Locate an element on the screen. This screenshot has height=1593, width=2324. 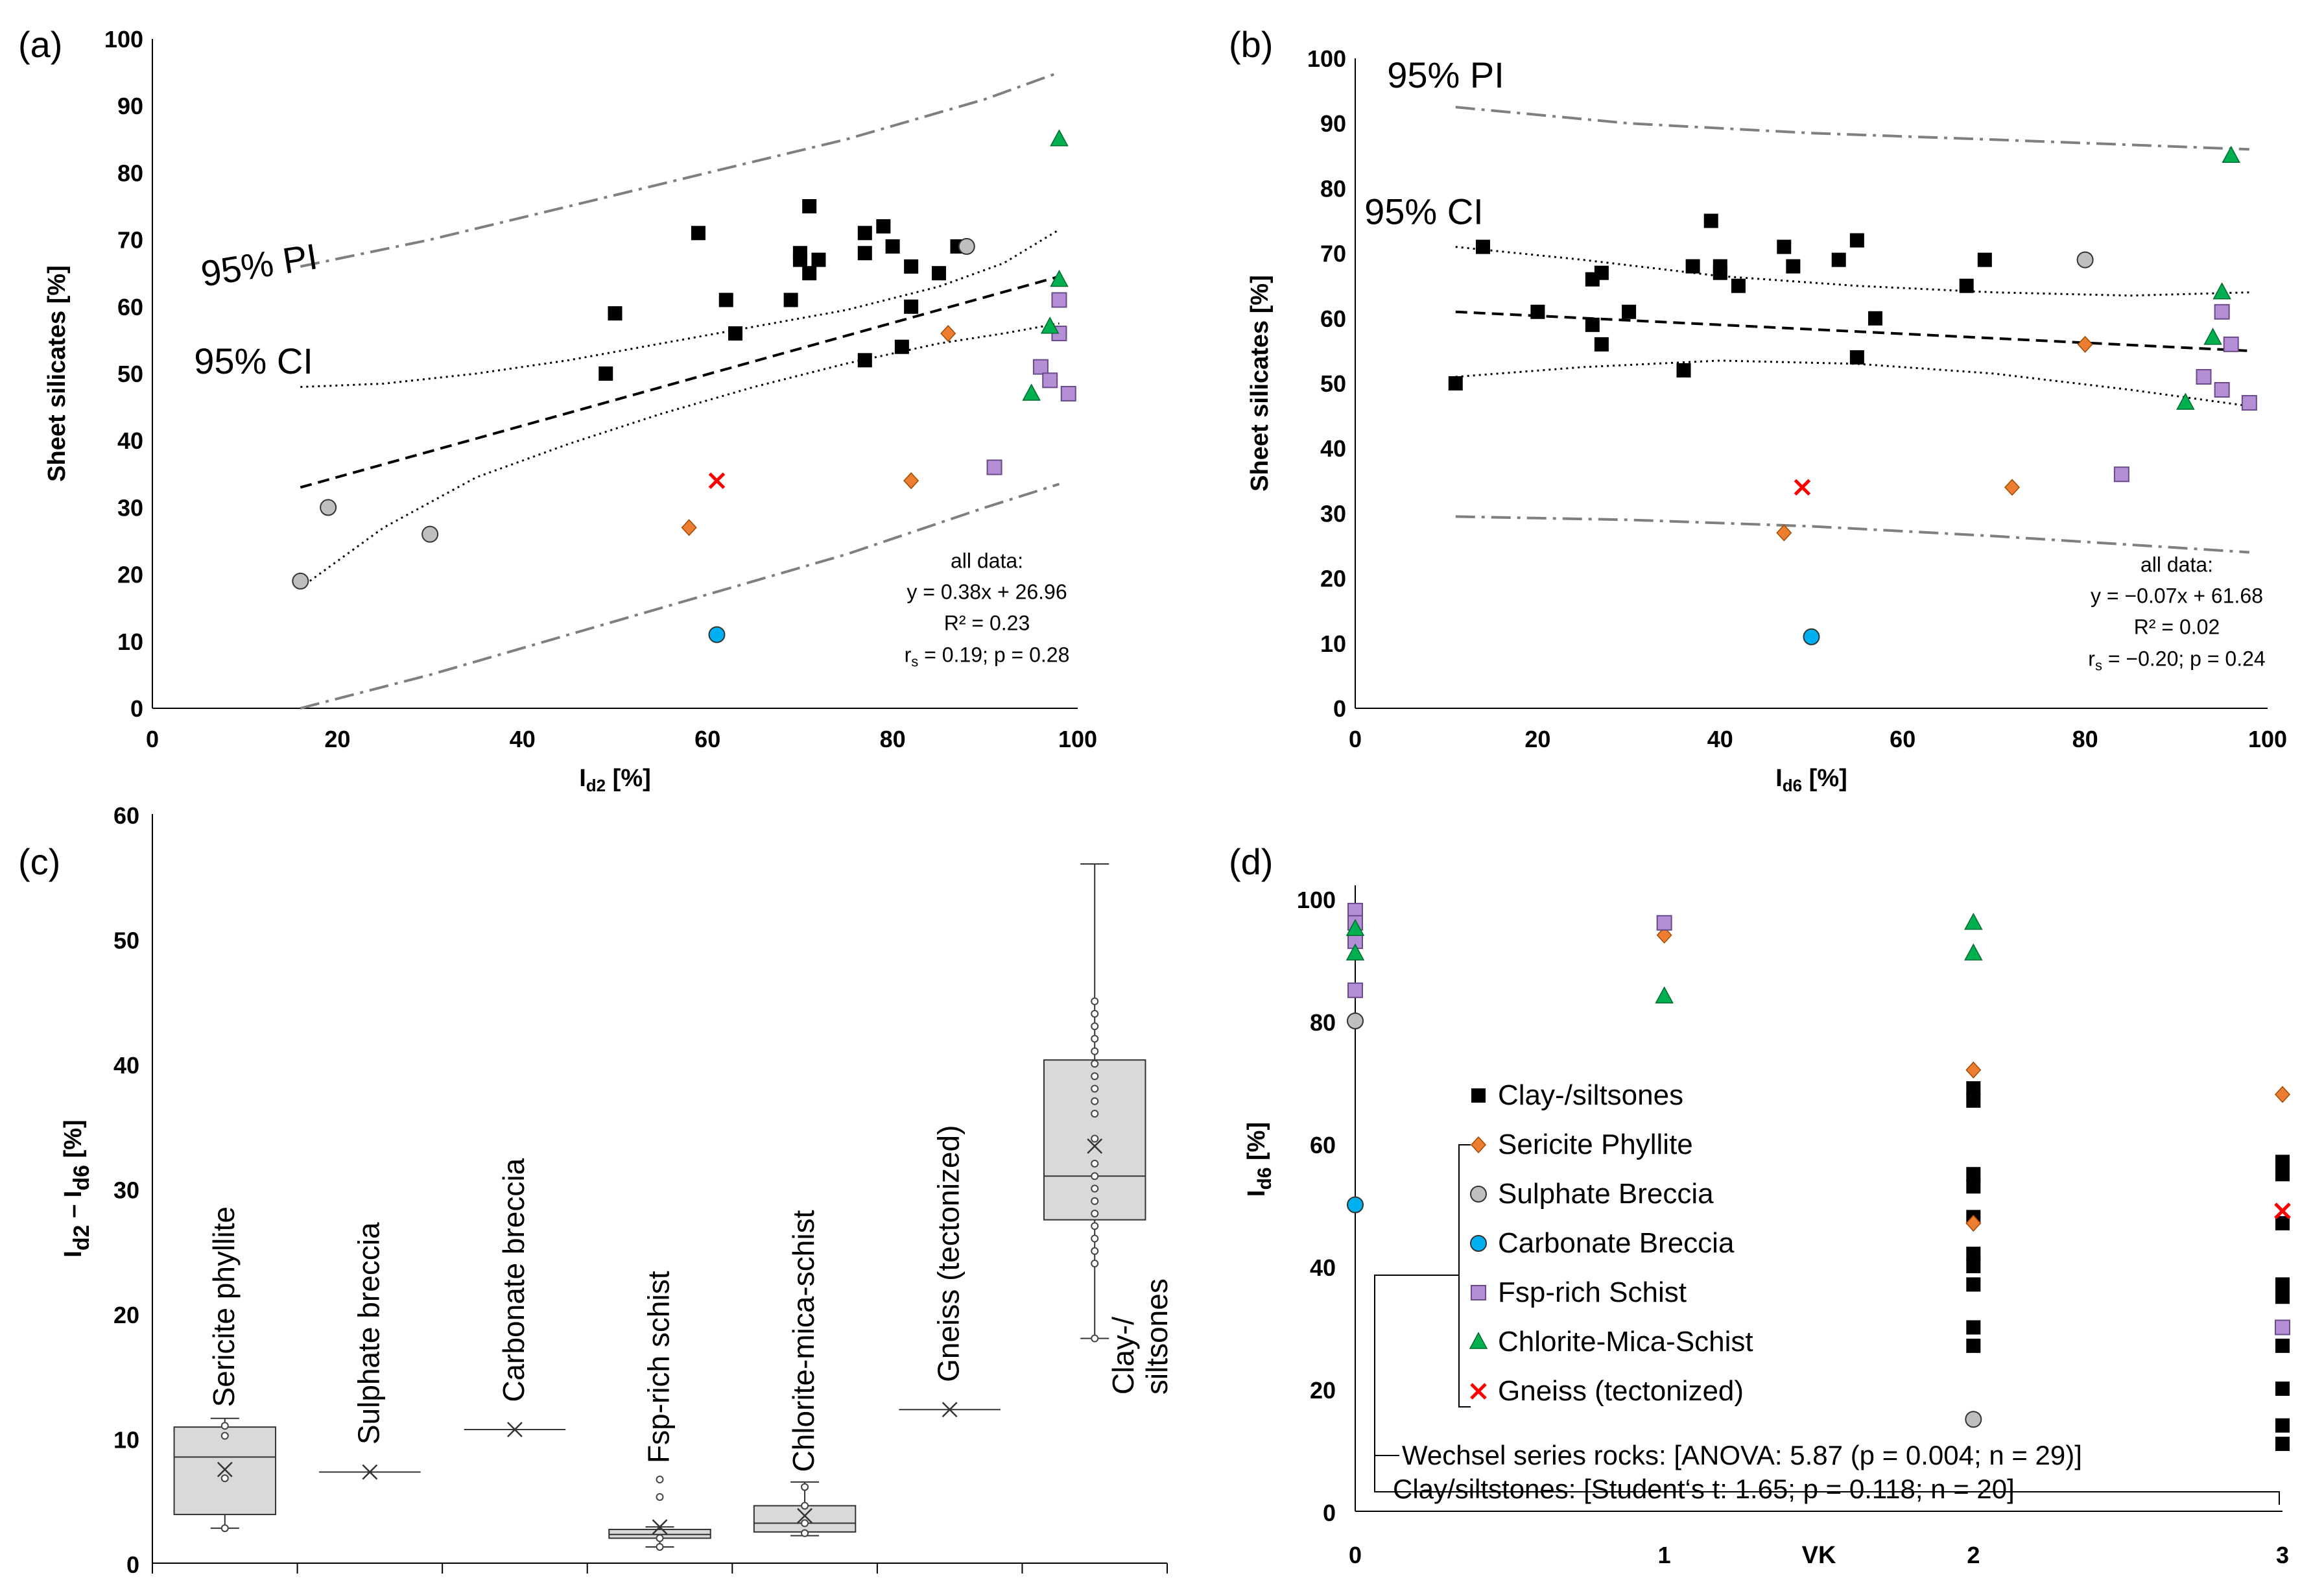
x-axis-label: Id2 [%] is located at coordinates (615, 780).